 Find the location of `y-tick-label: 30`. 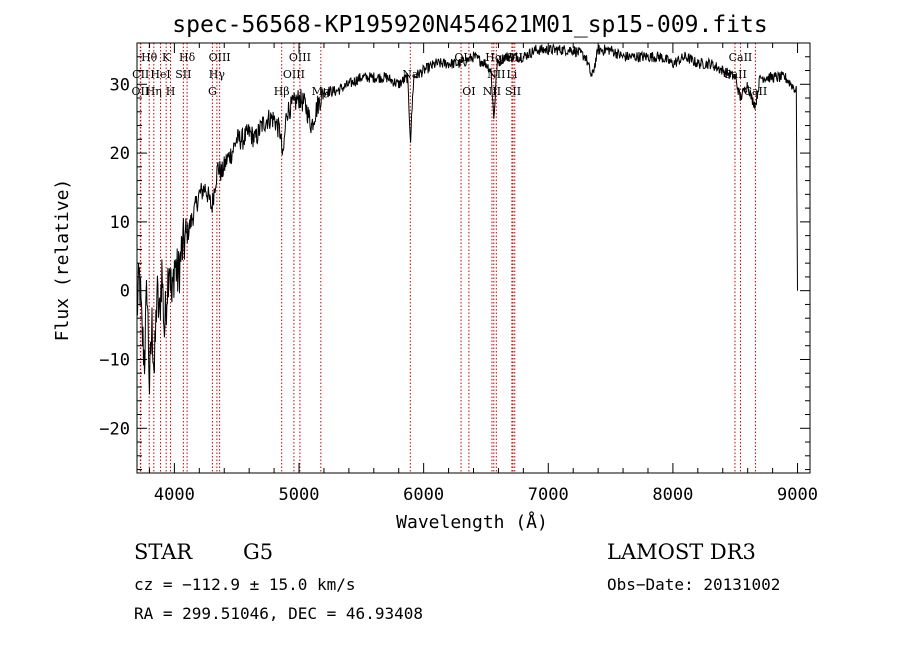

y-tick-label: 30 is located at coordinates (120, 85).